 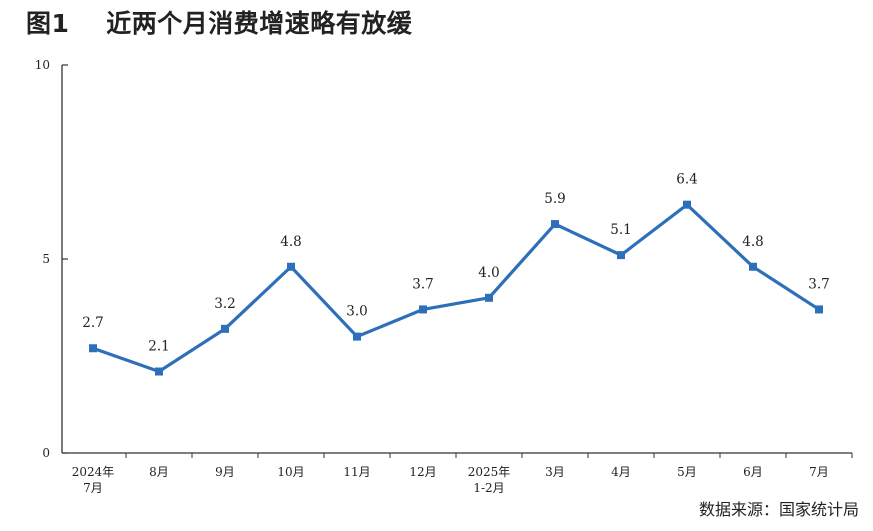 I want to click on x-category-label: 4月, so click(x=621, y=472).